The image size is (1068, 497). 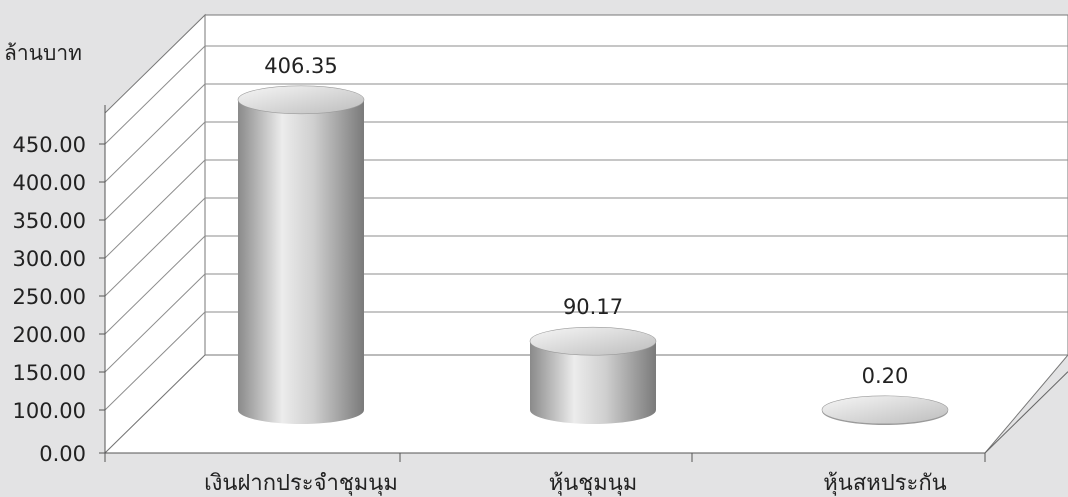 I want to click on category-label: เงินฝากประจำชุมนุม, so click(x=301, y=483).